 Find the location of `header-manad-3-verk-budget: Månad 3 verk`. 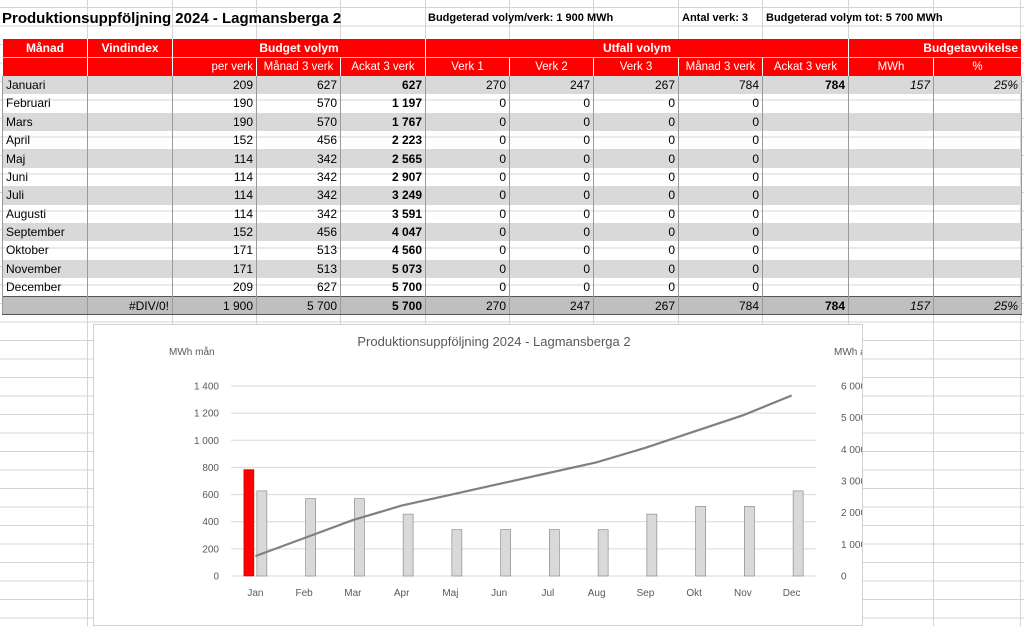

header-manad-3-verk-budget: Månad 3 verk is located at coordinates (298, 66).